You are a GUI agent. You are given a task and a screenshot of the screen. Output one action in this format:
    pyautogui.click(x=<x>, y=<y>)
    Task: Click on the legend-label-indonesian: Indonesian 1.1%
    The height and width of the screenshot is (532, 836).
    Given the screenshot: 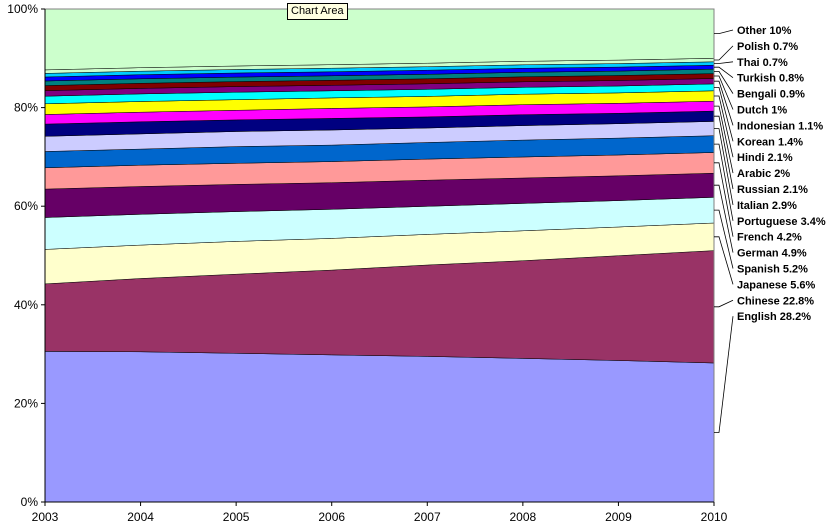 What is the action you would take?
    pyautogui.click(x=780, y=126)
    